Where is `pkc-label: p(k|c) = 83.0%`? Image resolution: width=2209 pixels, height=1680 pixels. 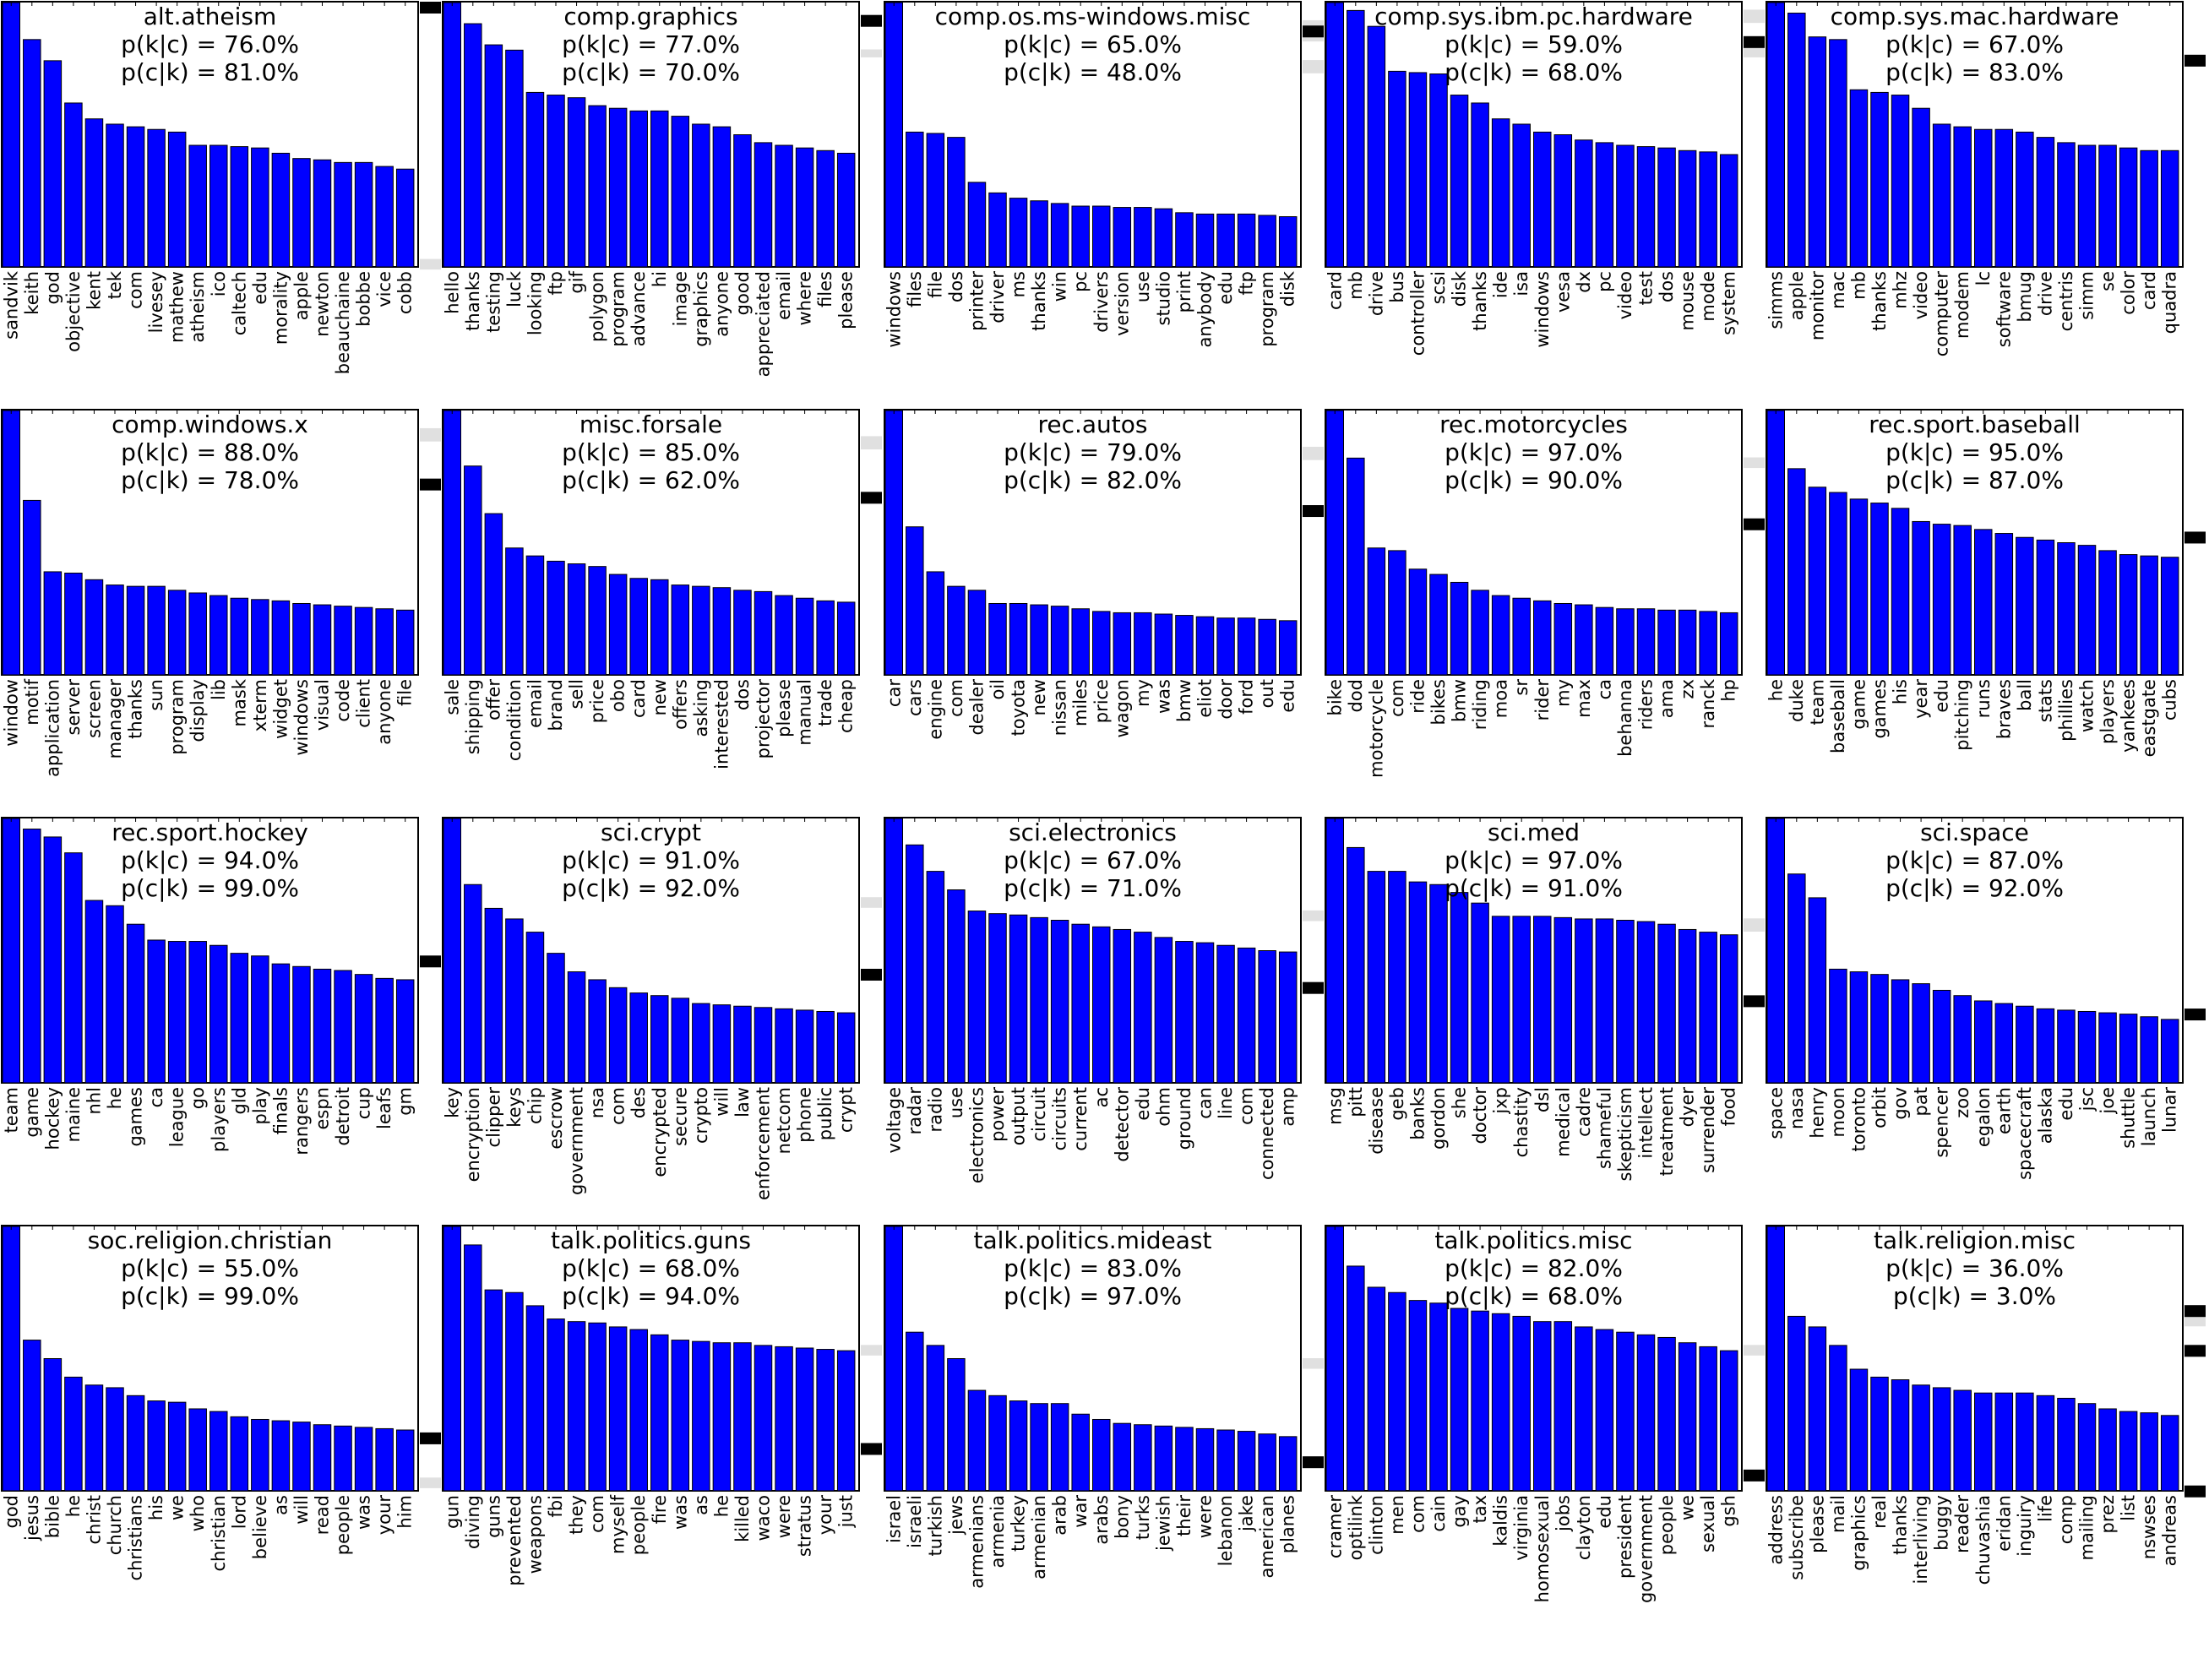 pkc-label: p(k|c) = 83.0% is located at coordinates (1093, 1268).